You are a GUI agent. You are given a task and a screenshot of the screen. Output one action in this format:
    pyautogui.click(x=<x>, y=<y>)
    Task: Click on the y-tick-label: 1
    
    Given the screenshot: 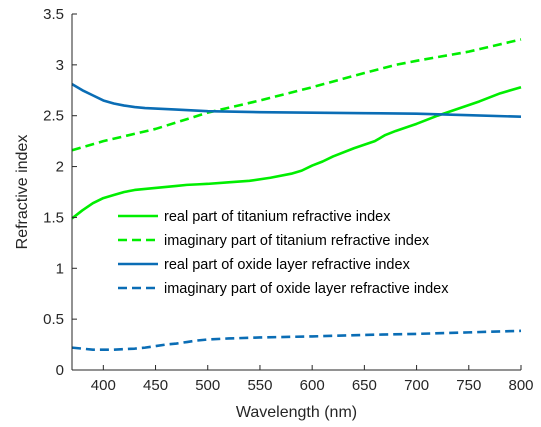 What is the action you would take?
    pyautogui.click(x=60, y=268)
    